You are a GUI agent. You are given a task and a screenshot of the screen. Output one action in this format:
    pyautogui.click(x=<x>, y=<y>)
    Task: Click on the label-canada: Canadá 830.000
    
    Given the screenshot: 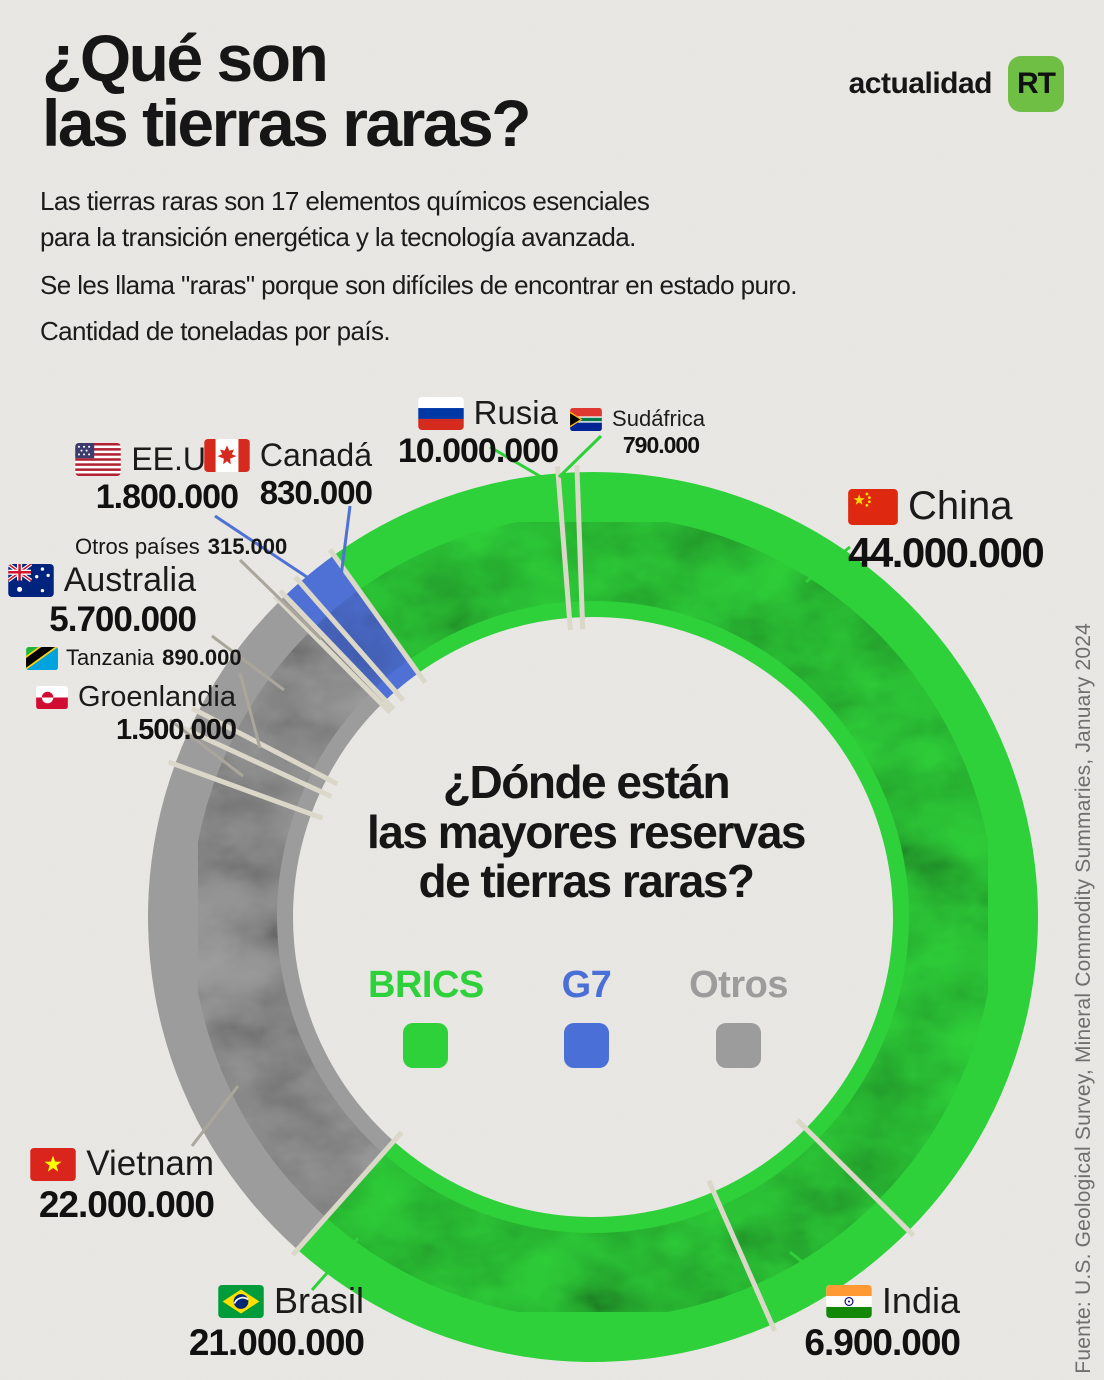 What is the action you would take?
    pyautogui.click(x=301, y=474)
    